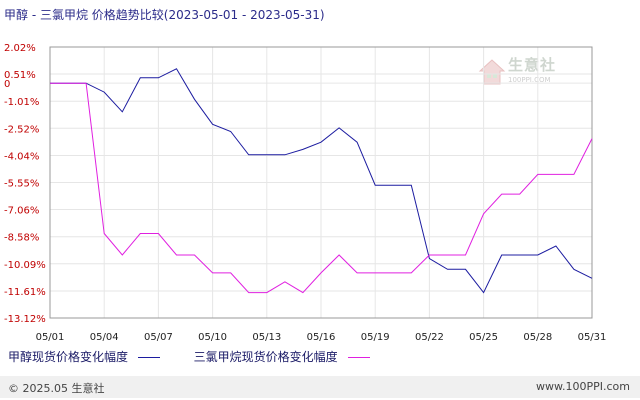 The width and height of the screenshot is (640, 400). Describe the element at coordinates (266, 337) in the screenshot. I see `x-tick-label: 05/13` at that location.